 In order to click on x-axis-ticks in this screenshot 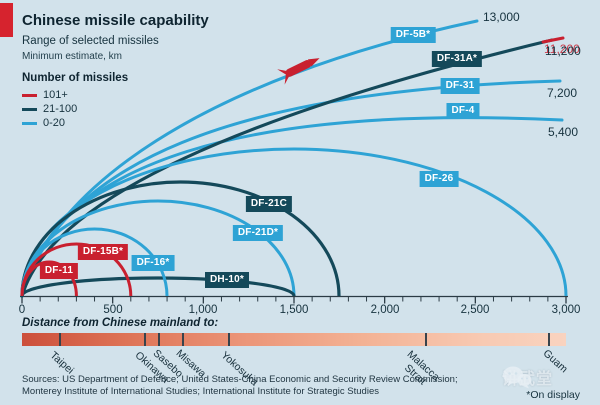, I will do `click(294, 300)`.